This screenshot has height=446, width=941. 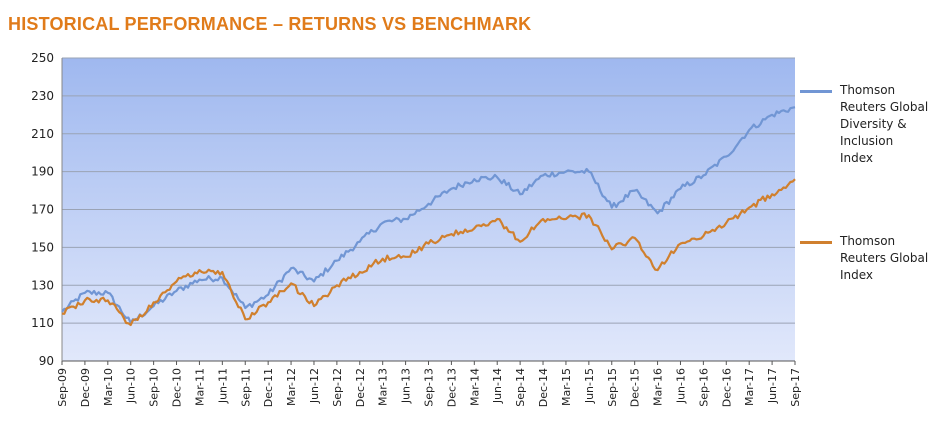 I want to click on x-tick-label: Dec-15, so click(x=635, y=387).